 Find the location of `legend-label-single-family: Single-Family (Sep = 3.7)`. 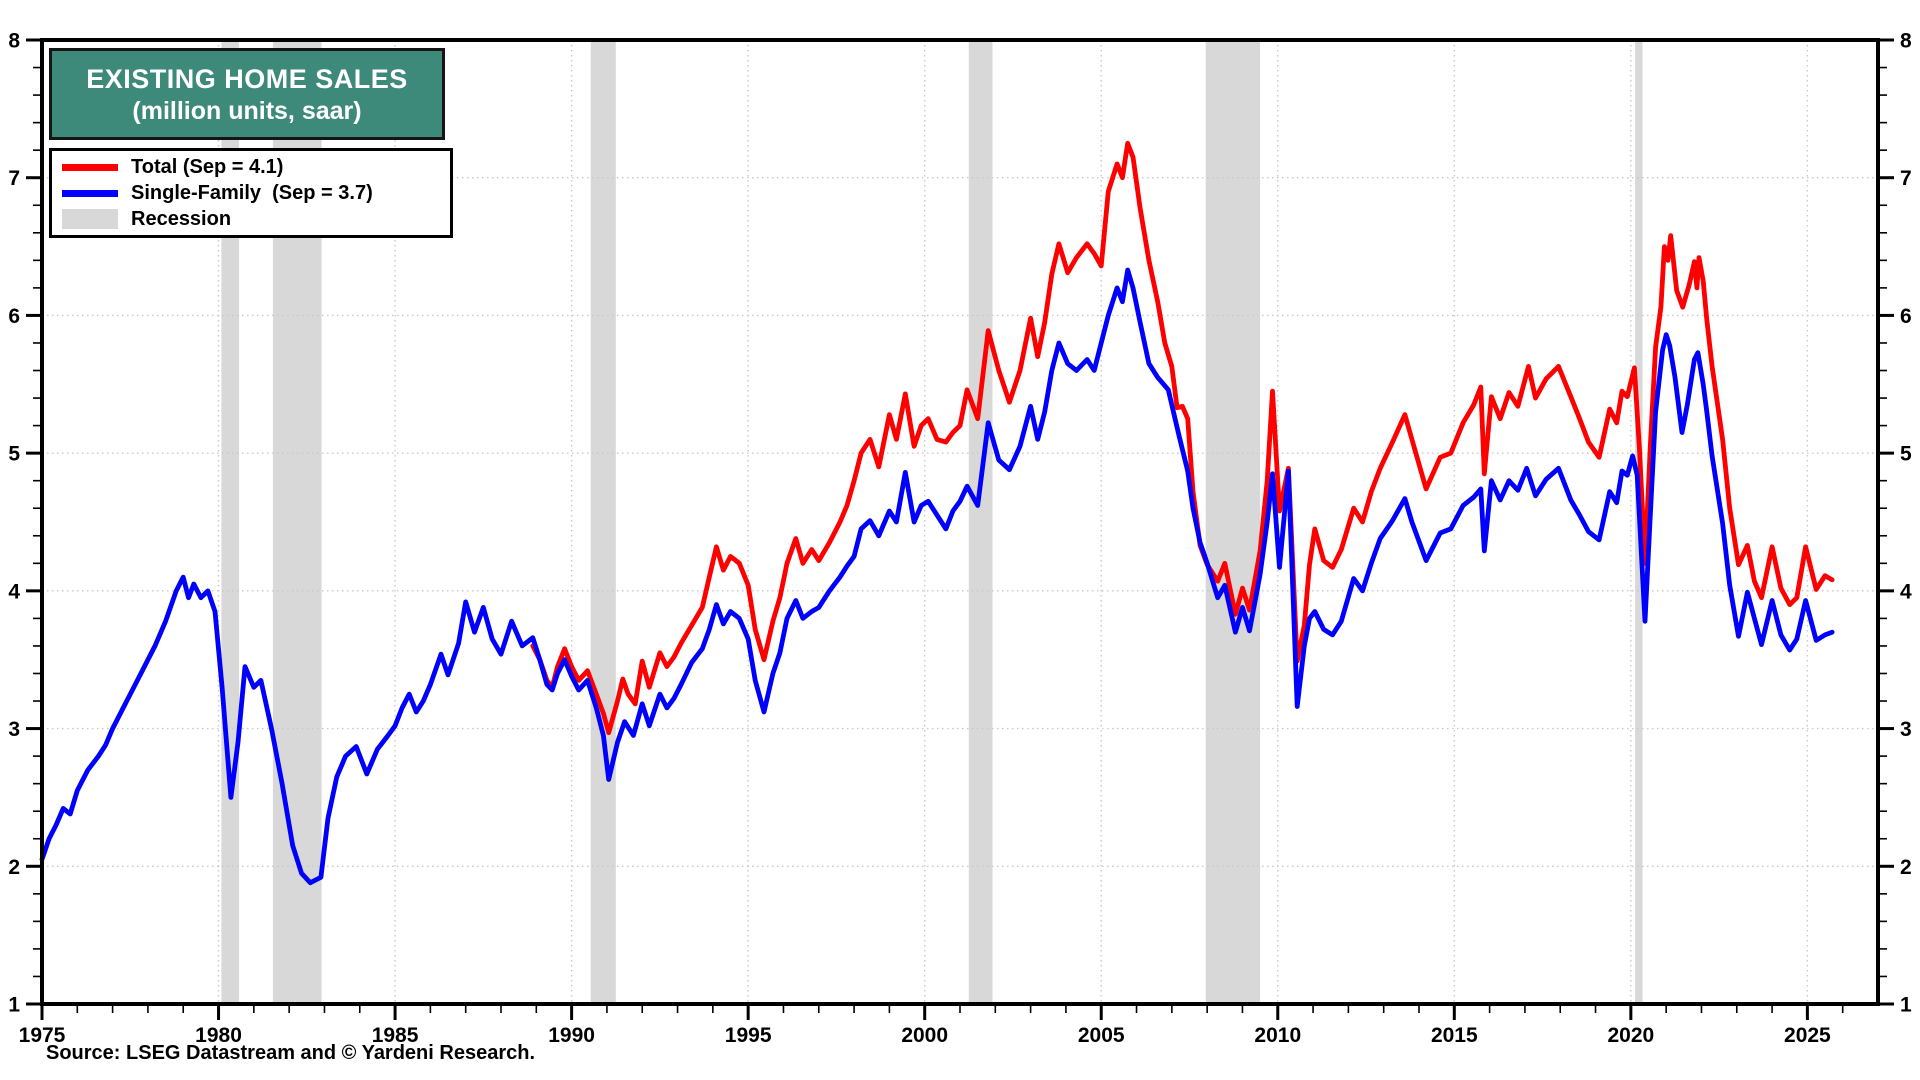

legend-label-single-family: Single-Family (Sep = 3.7) is located at coordinates (252, 193).